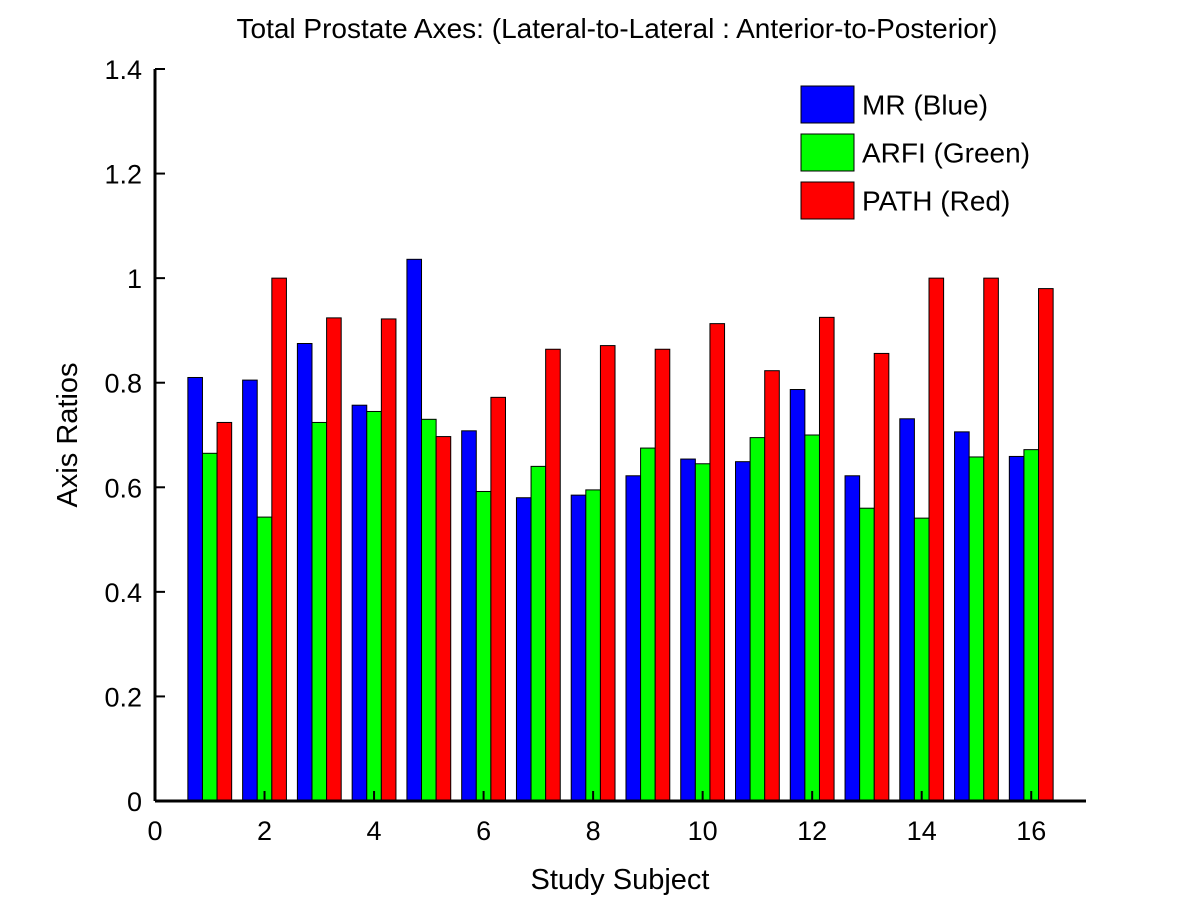 The image size is (1200, 900). What do you see at coordinates (593, 831) in the screenshot?
I see `x-tick-label: 8` at bounding box center [593, 831].